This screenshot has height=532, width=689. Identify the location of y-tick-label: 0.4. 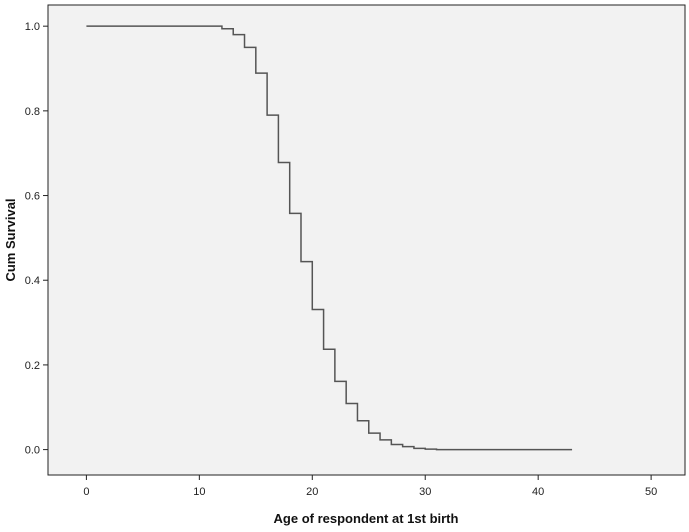
(32, 281).